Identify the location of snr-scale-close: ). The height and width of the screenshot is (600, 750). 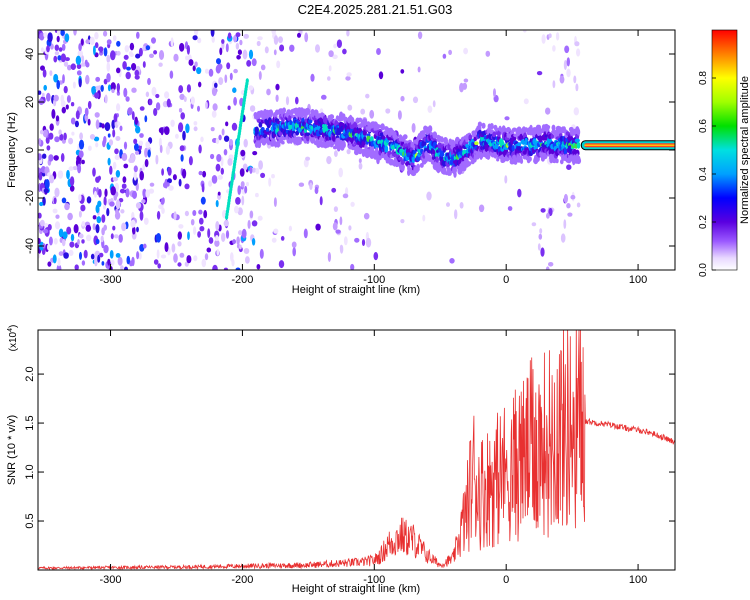
(13, 326).